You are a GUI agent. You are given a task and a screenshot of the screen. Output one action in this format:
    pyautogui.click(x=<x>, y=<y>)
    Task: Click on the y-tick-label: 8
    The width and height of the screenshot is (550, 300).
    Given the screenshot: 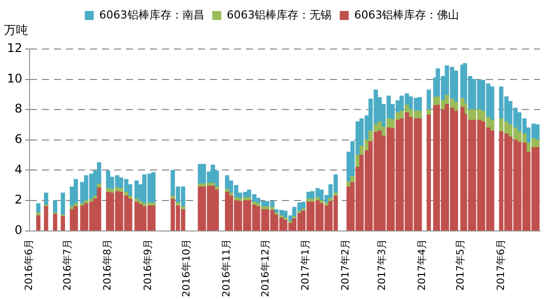 What is the action you would take?
    pyautogui.click(x=18, y=109)
    